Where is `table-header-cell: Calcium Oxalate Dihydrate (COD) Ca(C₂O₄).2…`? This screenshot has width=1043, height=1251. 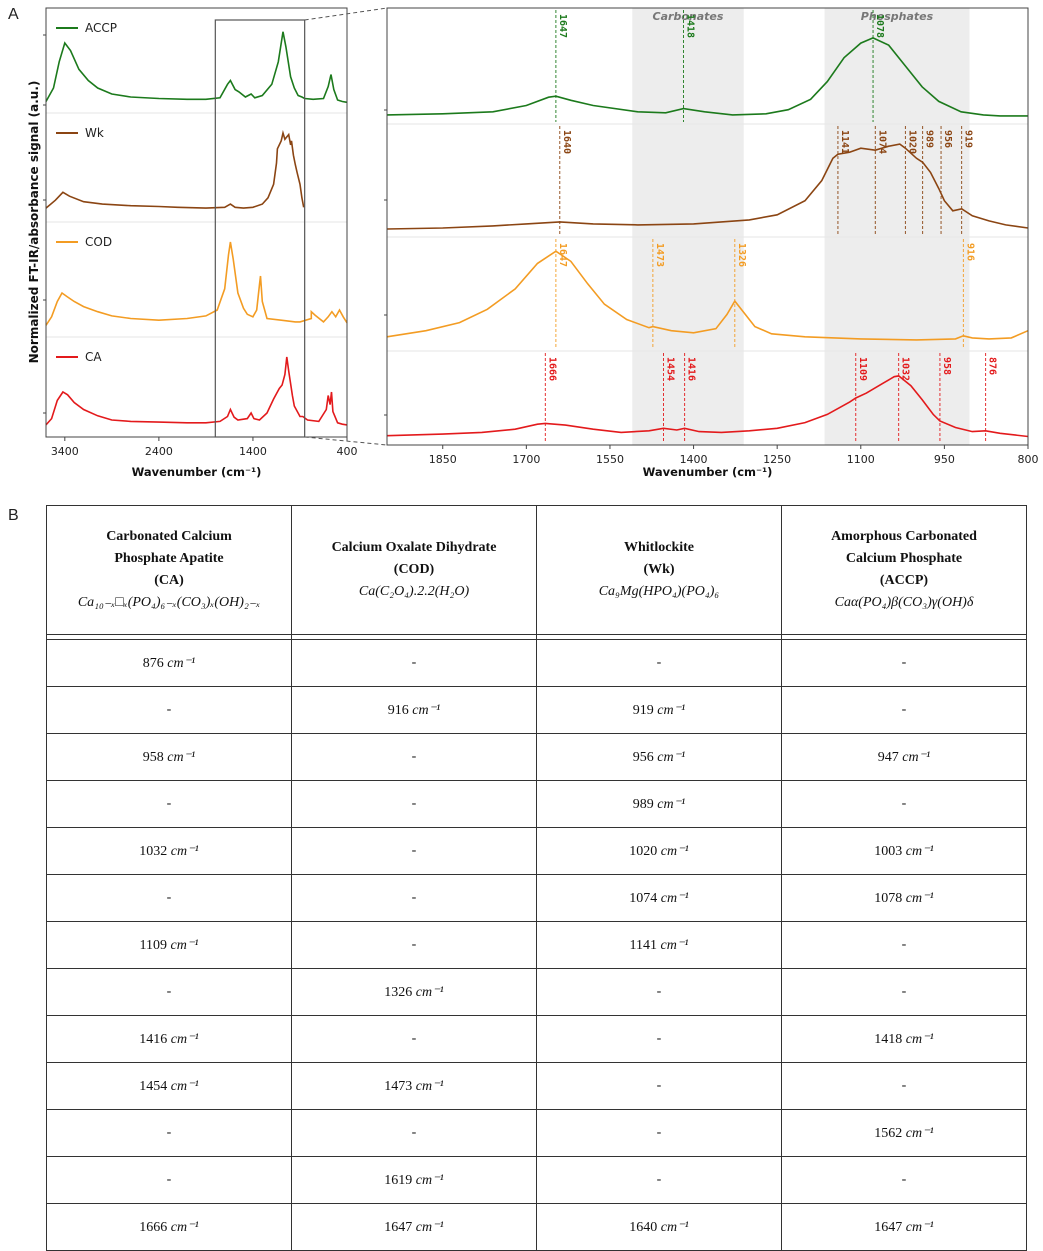
table-header-cell: Calcium Oxalate Dihydrate (COD) Ca(C₂O₄).2… is located at coordinates (414, 570).